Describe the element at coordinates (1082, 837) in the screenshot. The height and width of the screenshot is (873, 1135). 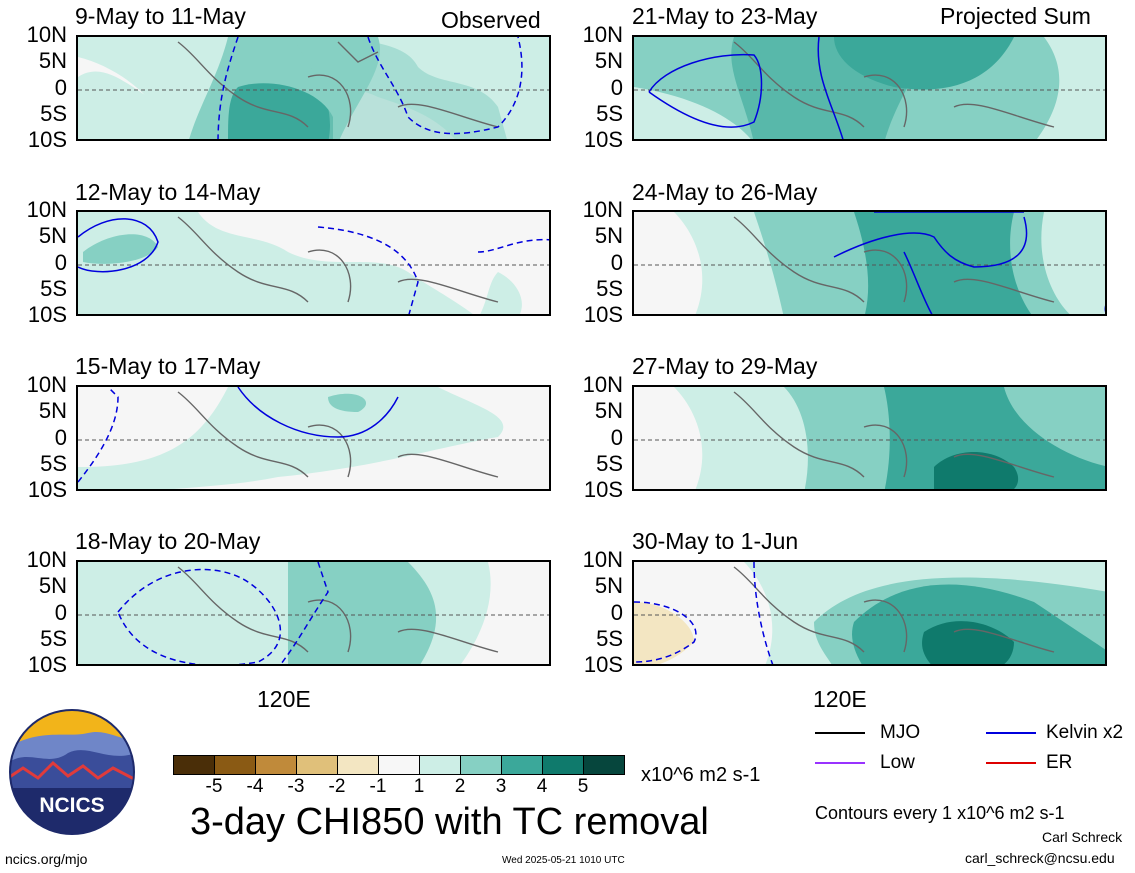
I see `author-name: Carl Schreck` at that location.